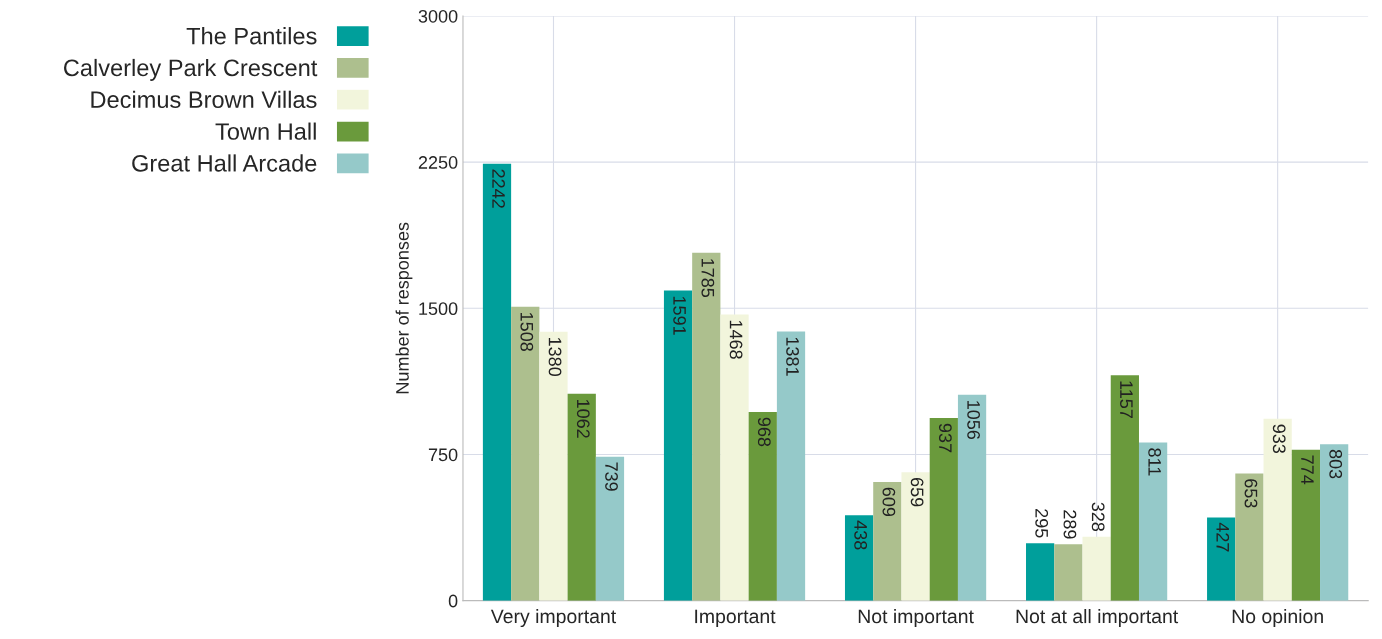 The height and width of the screenshot is (639, 1382). Describe the element at coordinates (1042, 523) in the screenshot. I see `data-label: 295` at that location.